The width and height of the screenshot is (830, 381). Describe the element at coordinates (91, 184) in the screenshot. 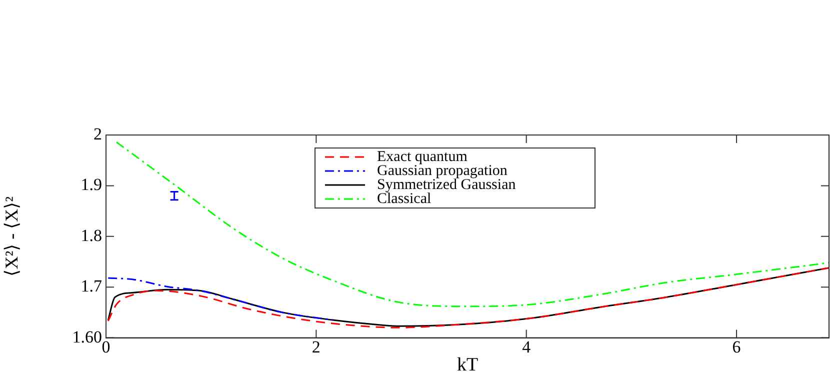

I see `y-tick-label: 1.9` at that location.